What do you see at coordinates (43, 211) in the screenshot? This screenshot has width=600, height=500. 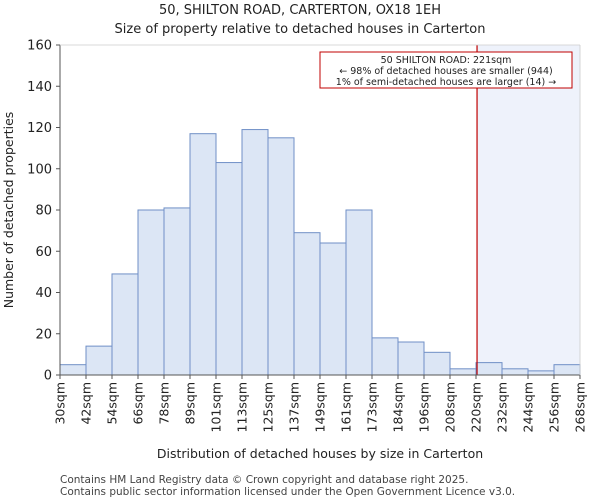 I see `y-tick-label: 80` at bounding box center [43, 211].